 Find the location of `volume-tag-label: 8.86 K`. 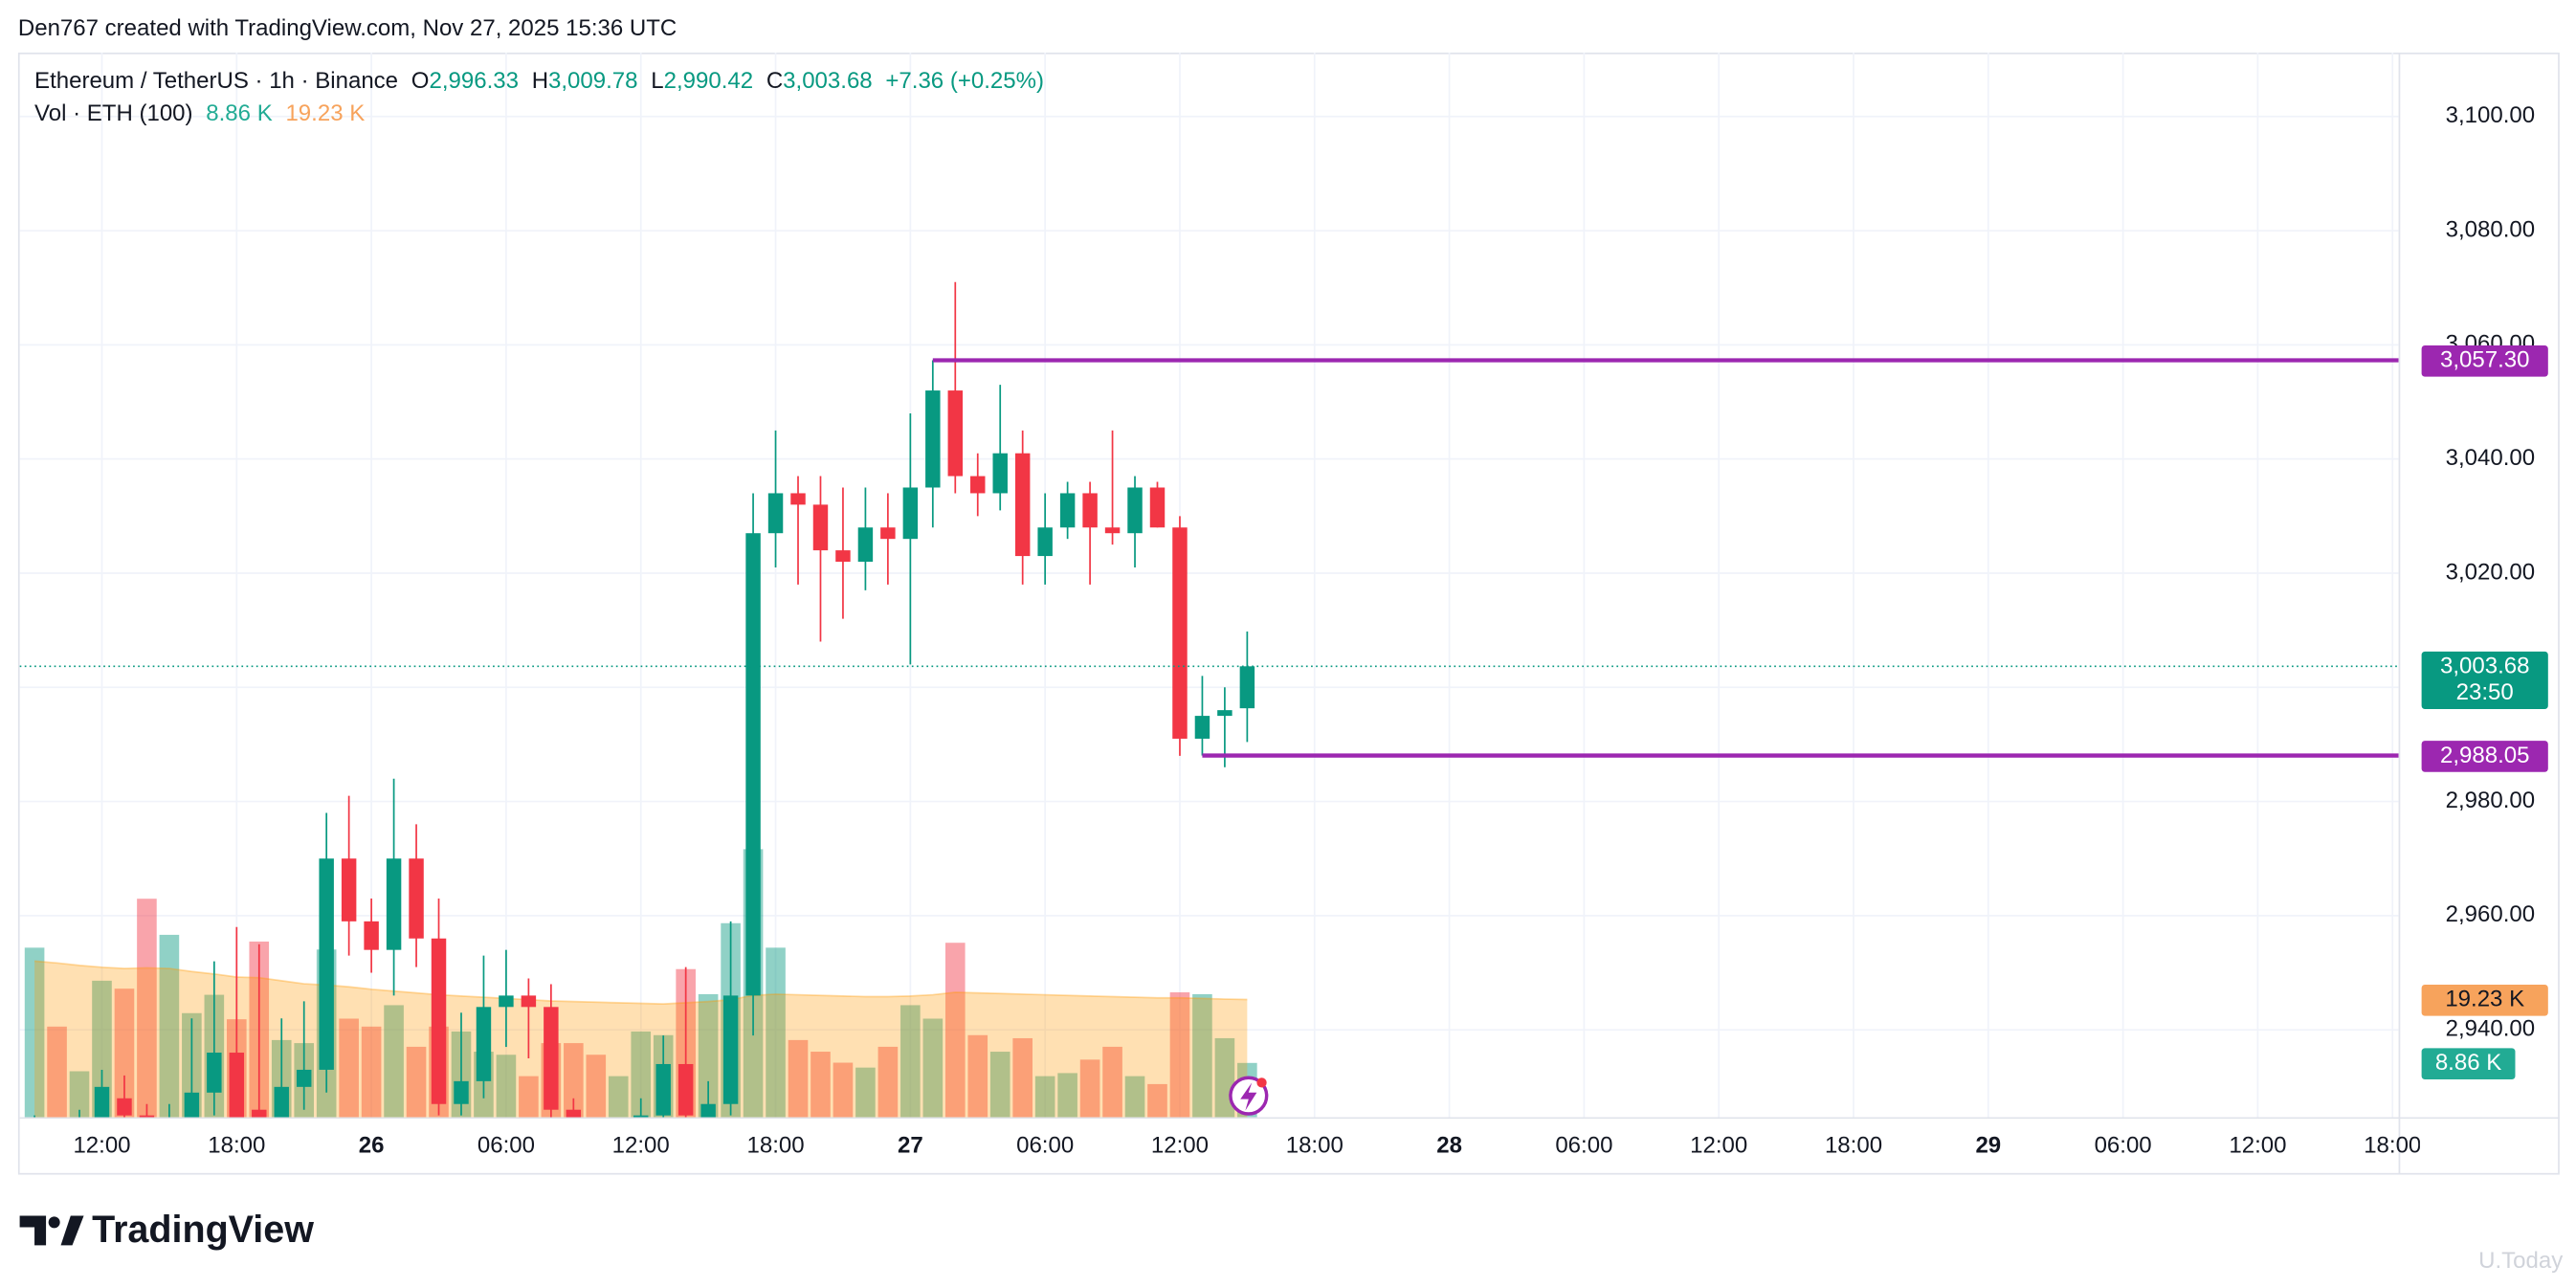

volume-tag-label: 8.86 K is located at coordinates (2468, 1063).